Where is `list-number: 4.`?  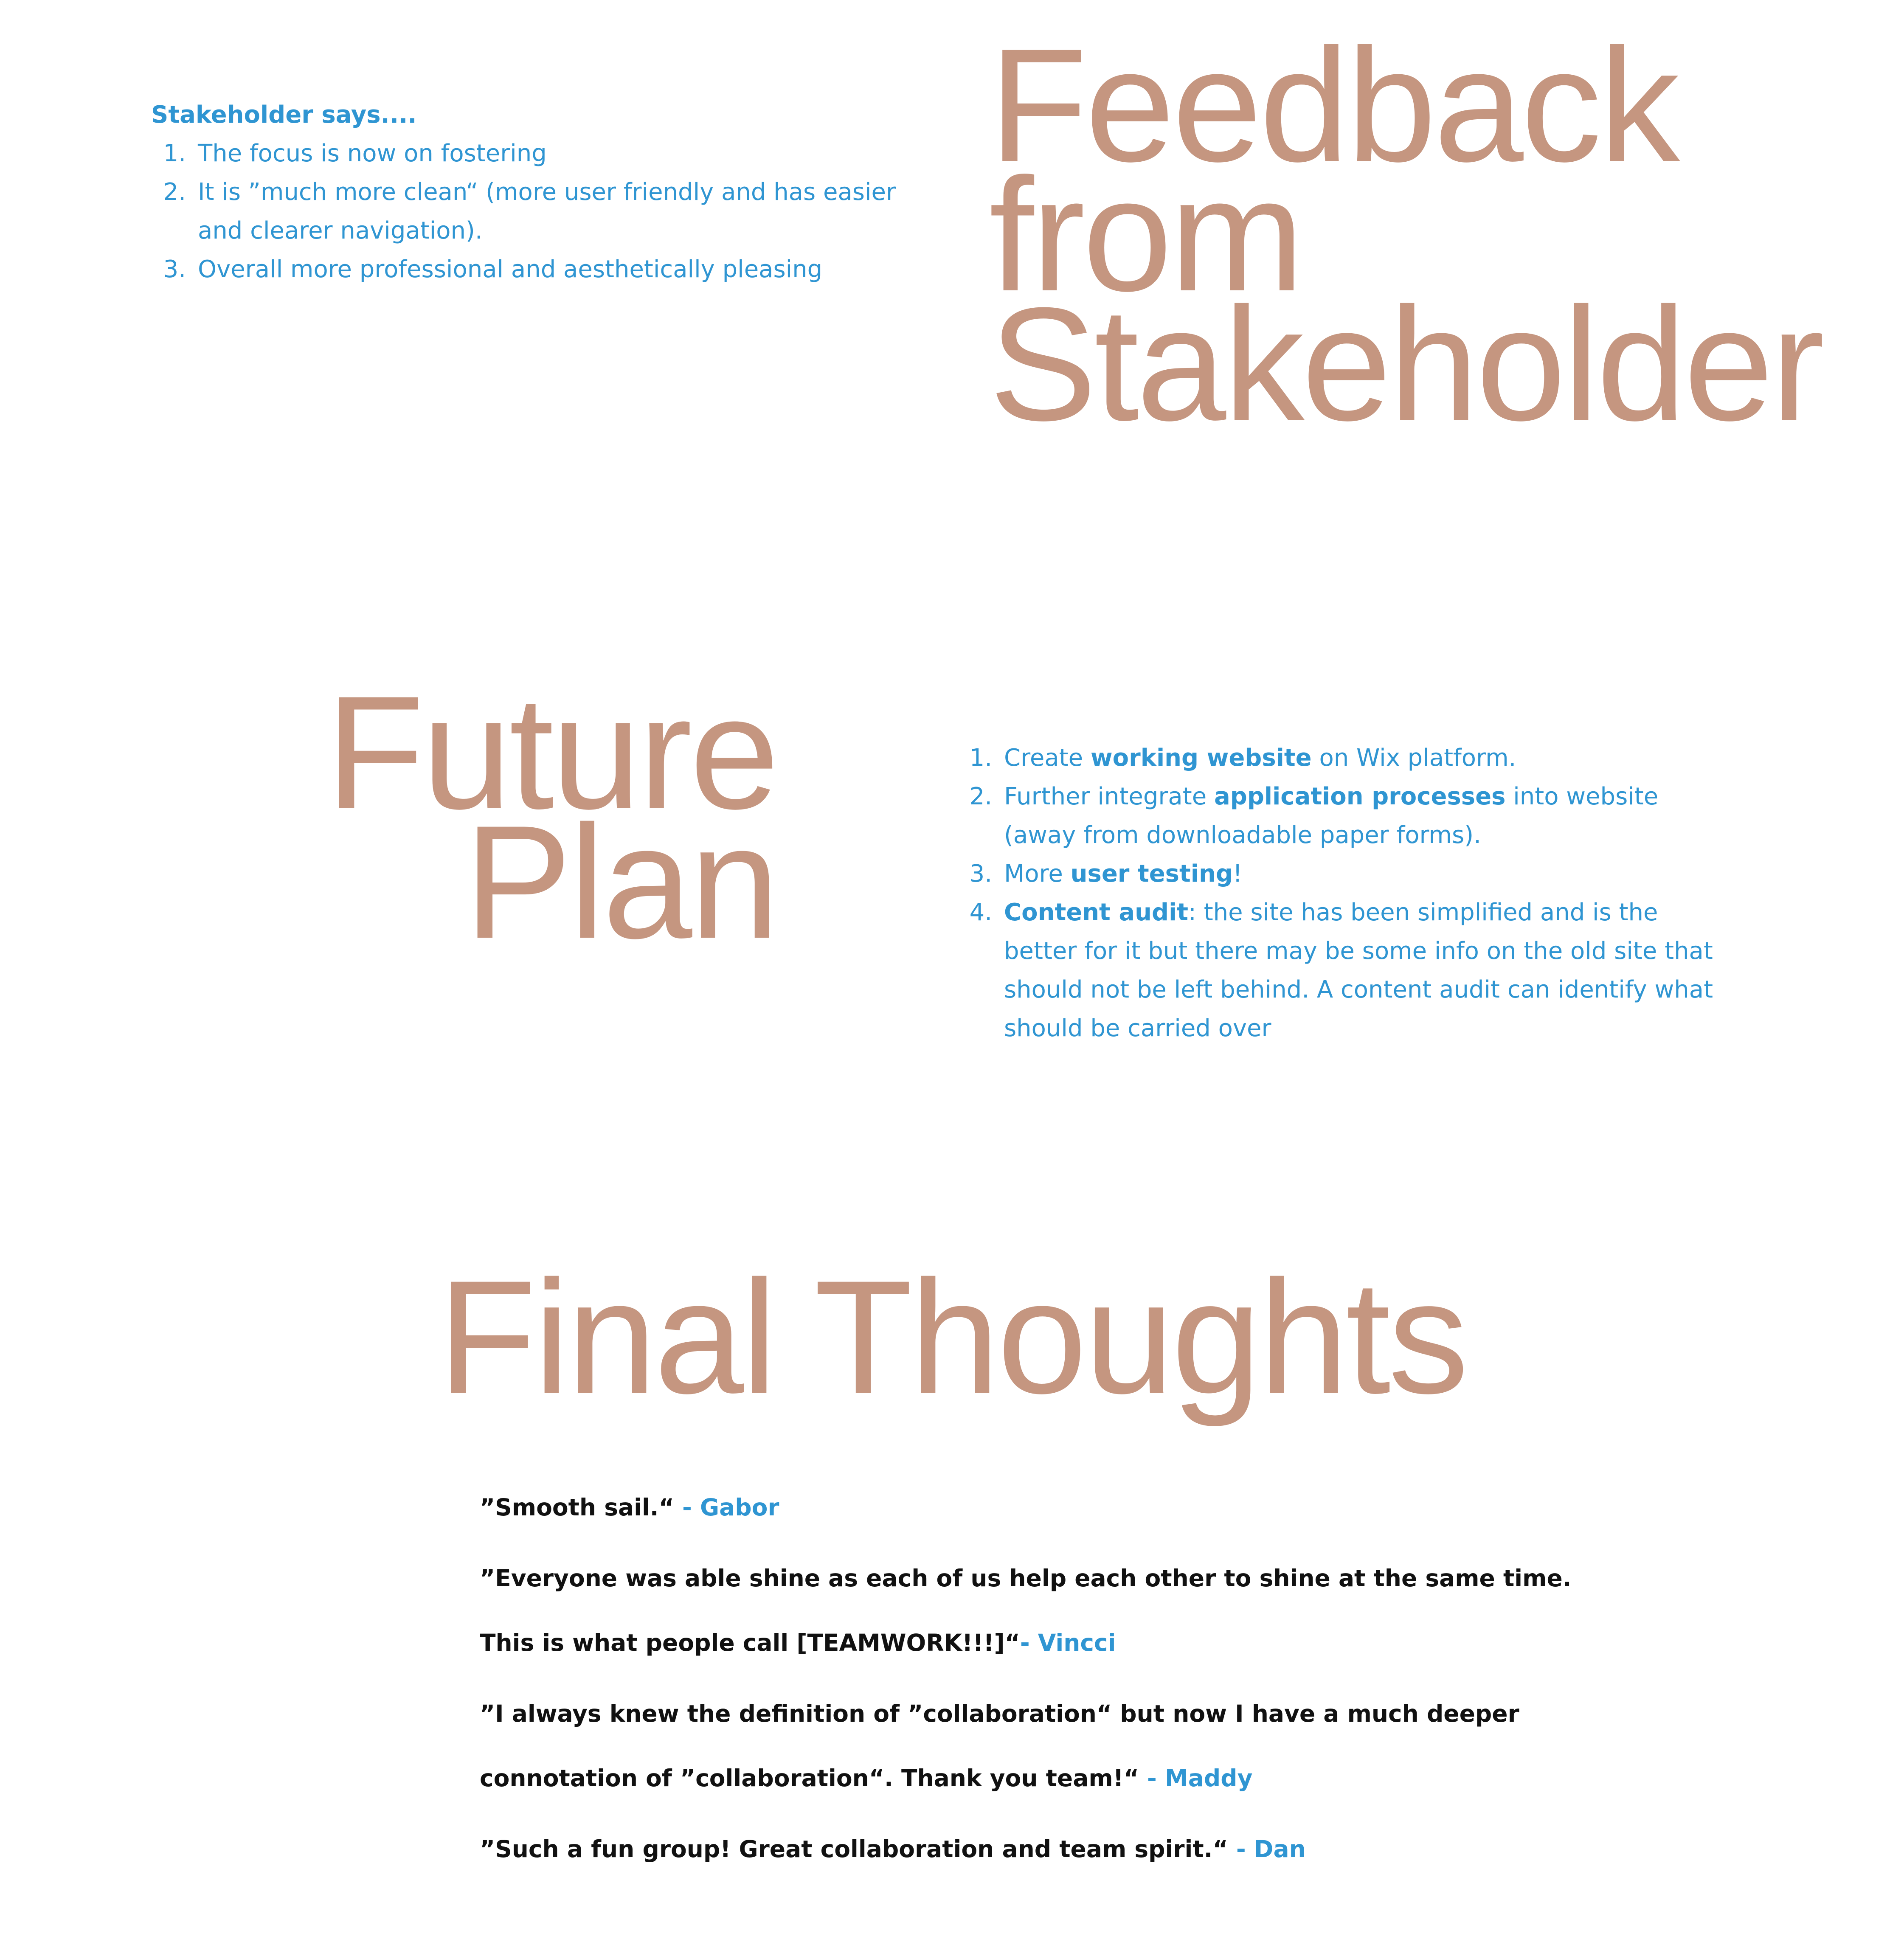
list-number: 4. is located at coordinates (981, 913).